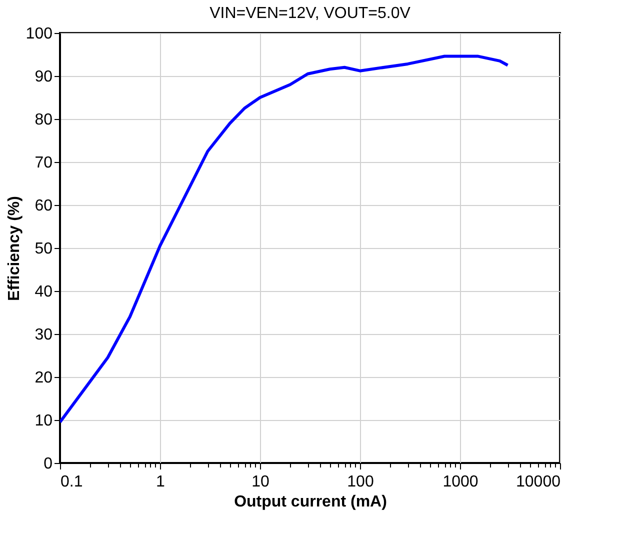  What do you see at coordinates (43, 77) in the screenshot?
I see `y-tick-label: 90` at bounding box center [43, 77].